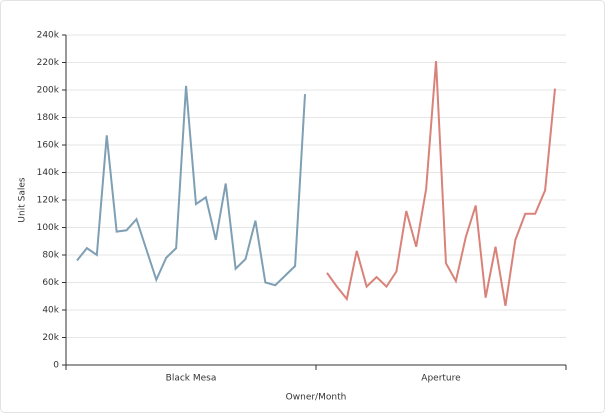  Describe the element at coordinates (50, 283) in the screenshot. I see `y-tick-label: 60k` at that location.